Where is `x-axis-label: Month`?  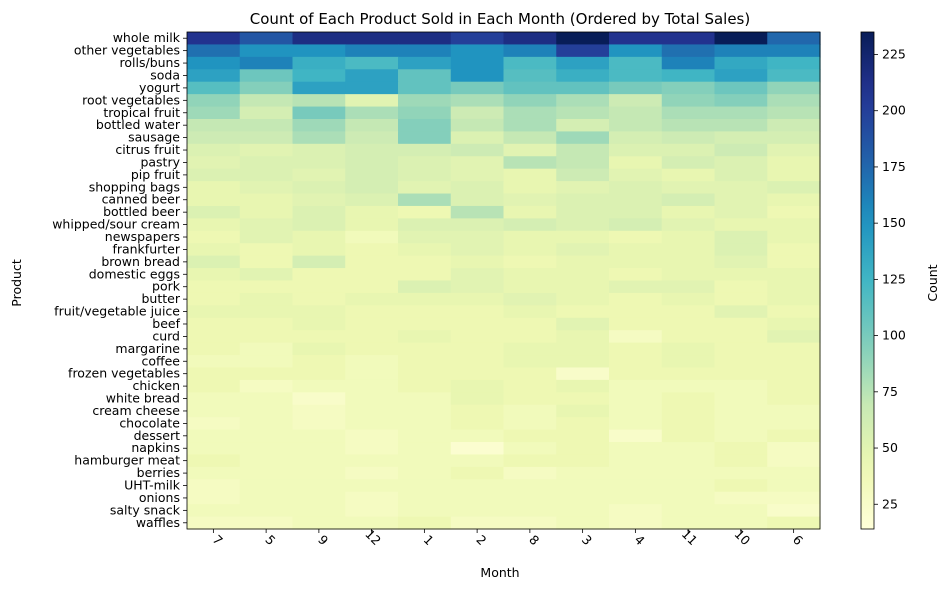 x-axis-label: Month is located at coordinates (499, 572).